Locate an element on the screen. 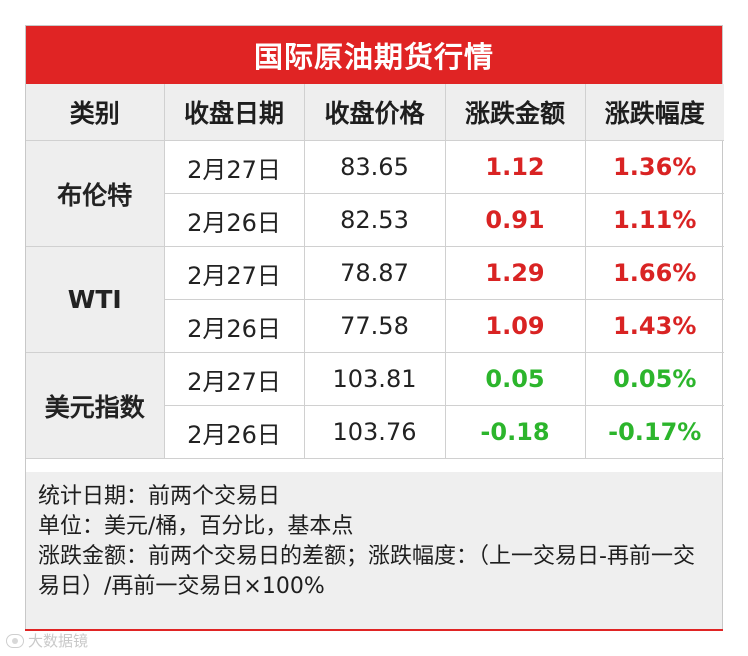  close-price: 83.65 is located at coordinates (374, 167).